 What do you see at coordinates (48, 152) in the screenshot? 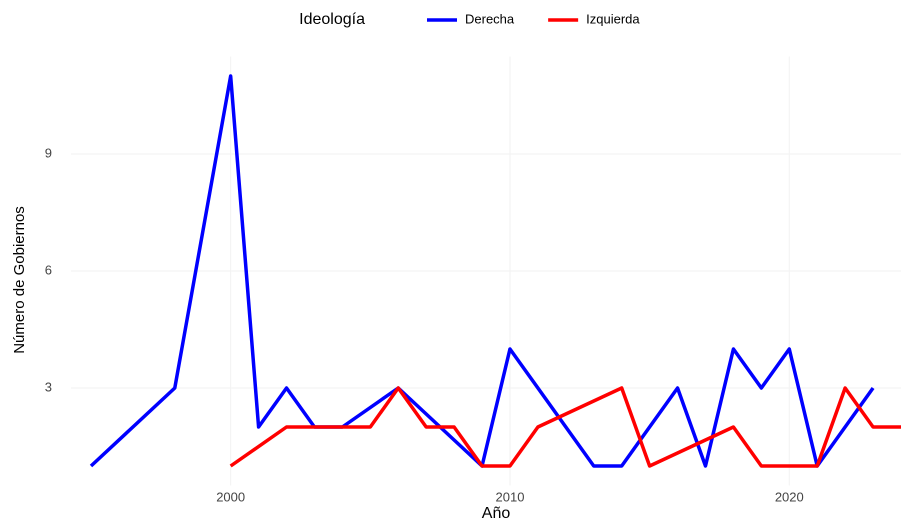
I see `y-tick-label: 9` at bounding box center [48, 152].